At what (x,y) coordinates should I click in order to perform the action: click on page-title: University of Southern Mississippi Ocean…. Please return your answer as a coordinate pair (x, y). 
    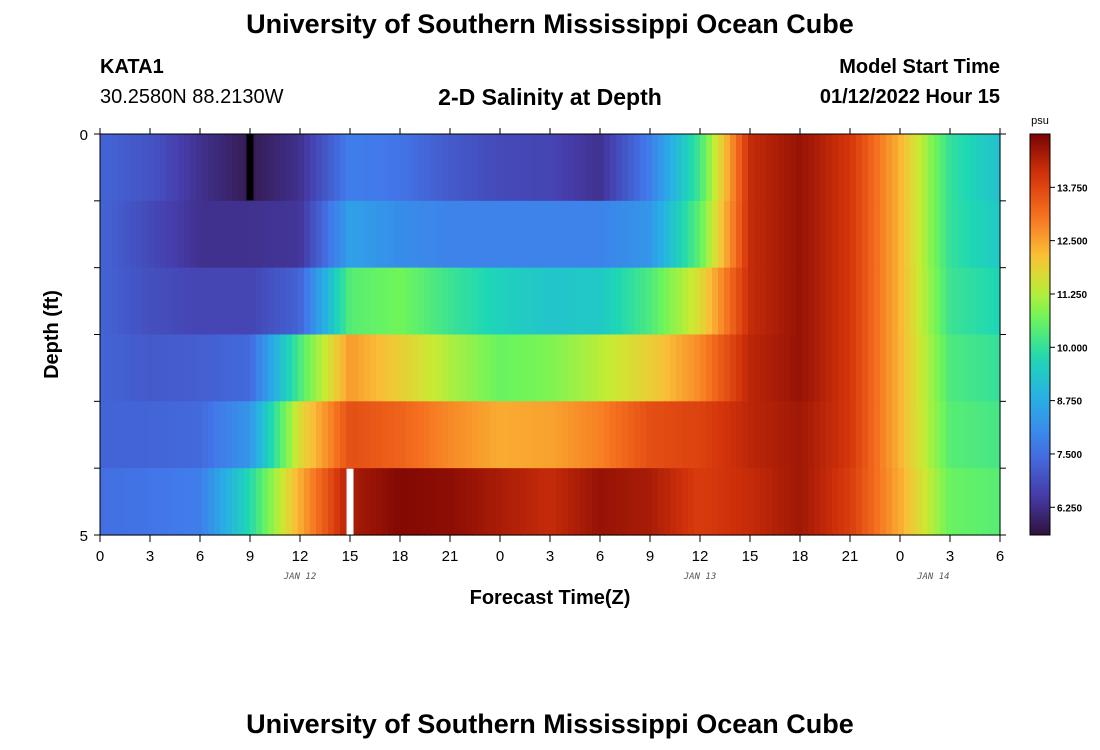
    Looking at the image, I should click on (550, 24).